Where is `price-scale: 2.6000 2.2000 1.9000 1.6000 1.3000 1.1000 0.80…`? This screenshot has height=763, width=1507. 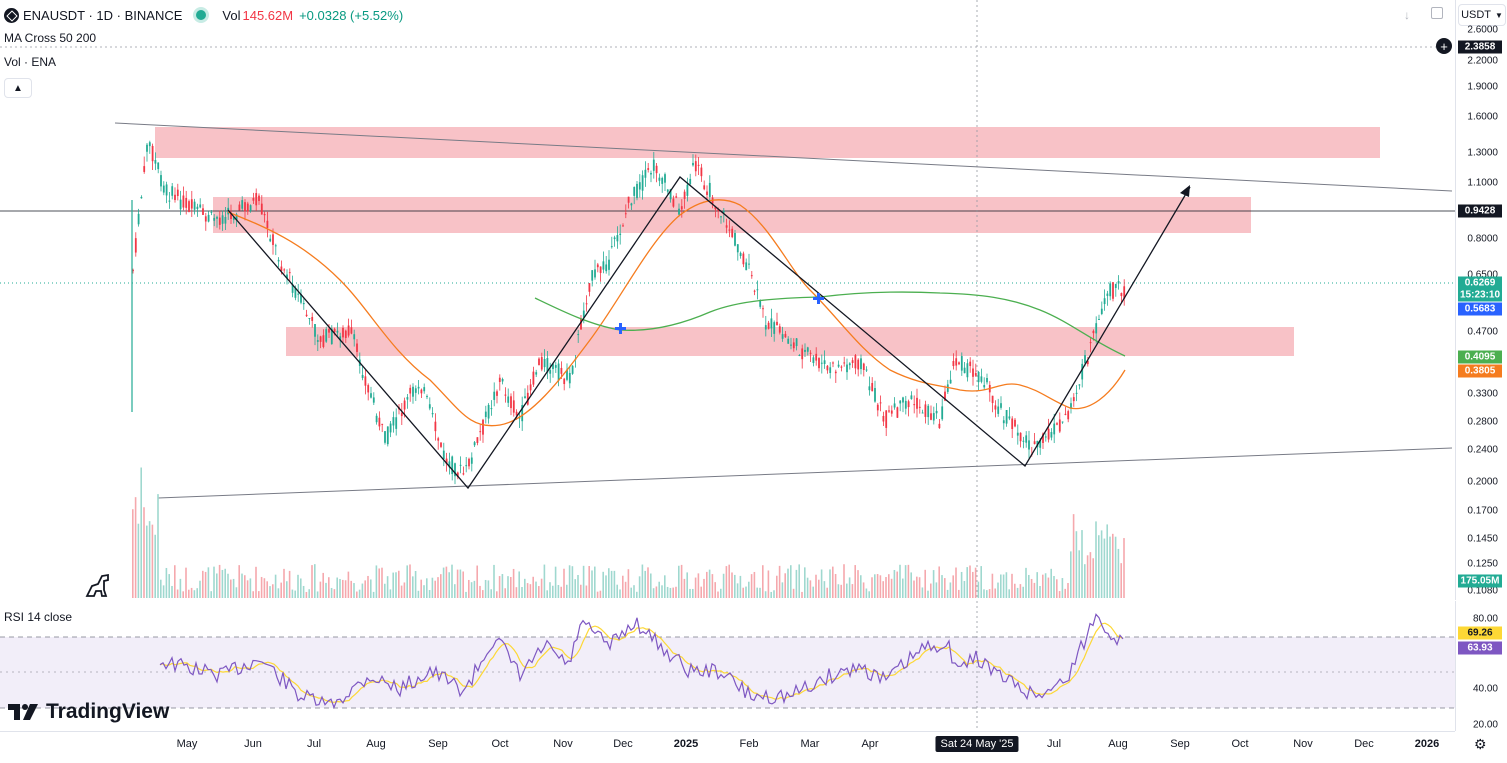
price-scale: 2.6000 2.2000 1.9000 1.6000 1.3000 1.1000 0.80… is located at coordinates (1481, 300).